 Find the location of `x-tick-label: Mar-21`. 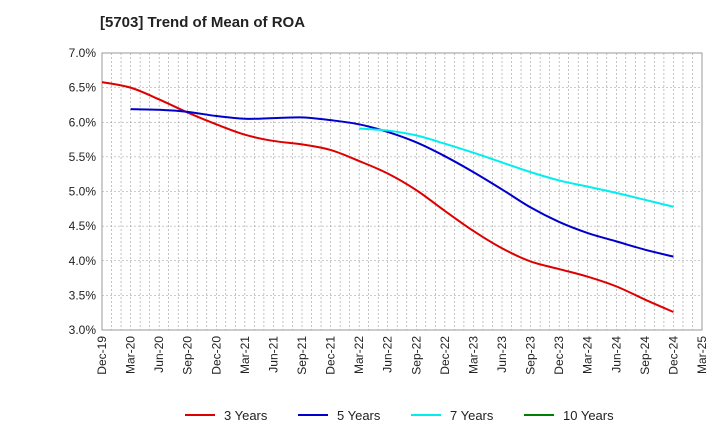

x-tick-label: Mar-21 is located at coordinates (245, 355).